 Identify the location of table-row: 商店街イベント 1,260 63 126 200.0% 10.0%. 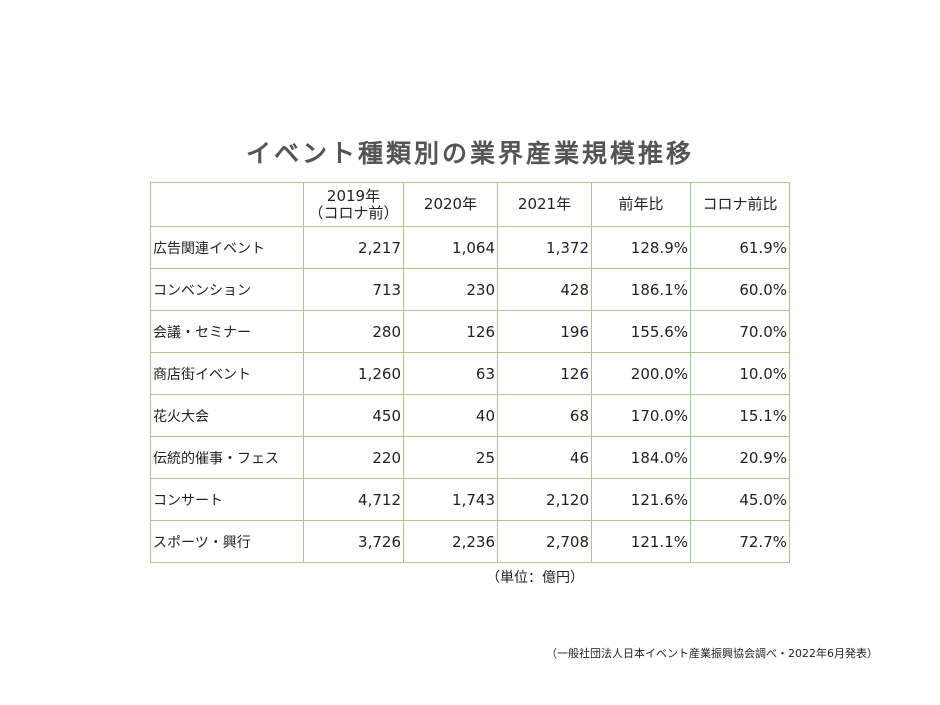
(470, 373).